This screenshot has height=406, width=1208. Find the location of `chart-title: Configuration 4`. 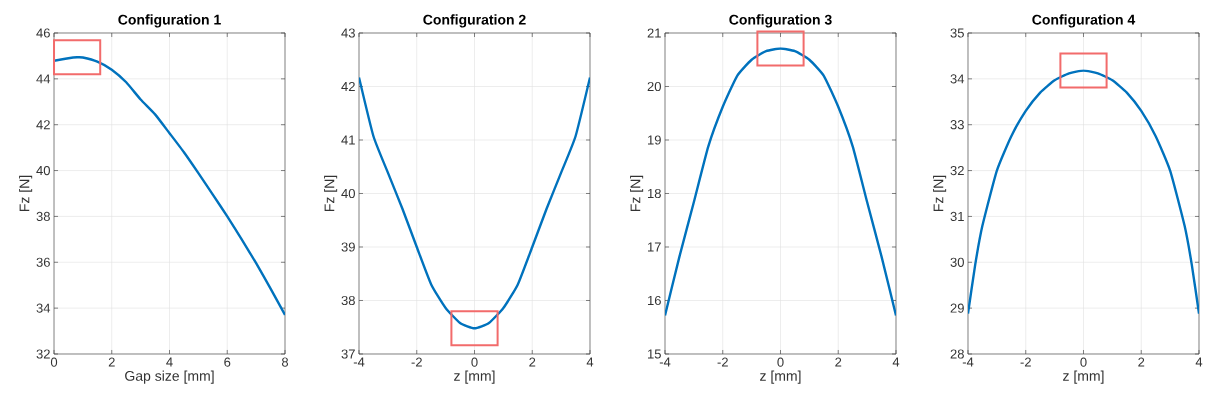

chart-title: Configuration 4 is located at coordinates (1084, 21).